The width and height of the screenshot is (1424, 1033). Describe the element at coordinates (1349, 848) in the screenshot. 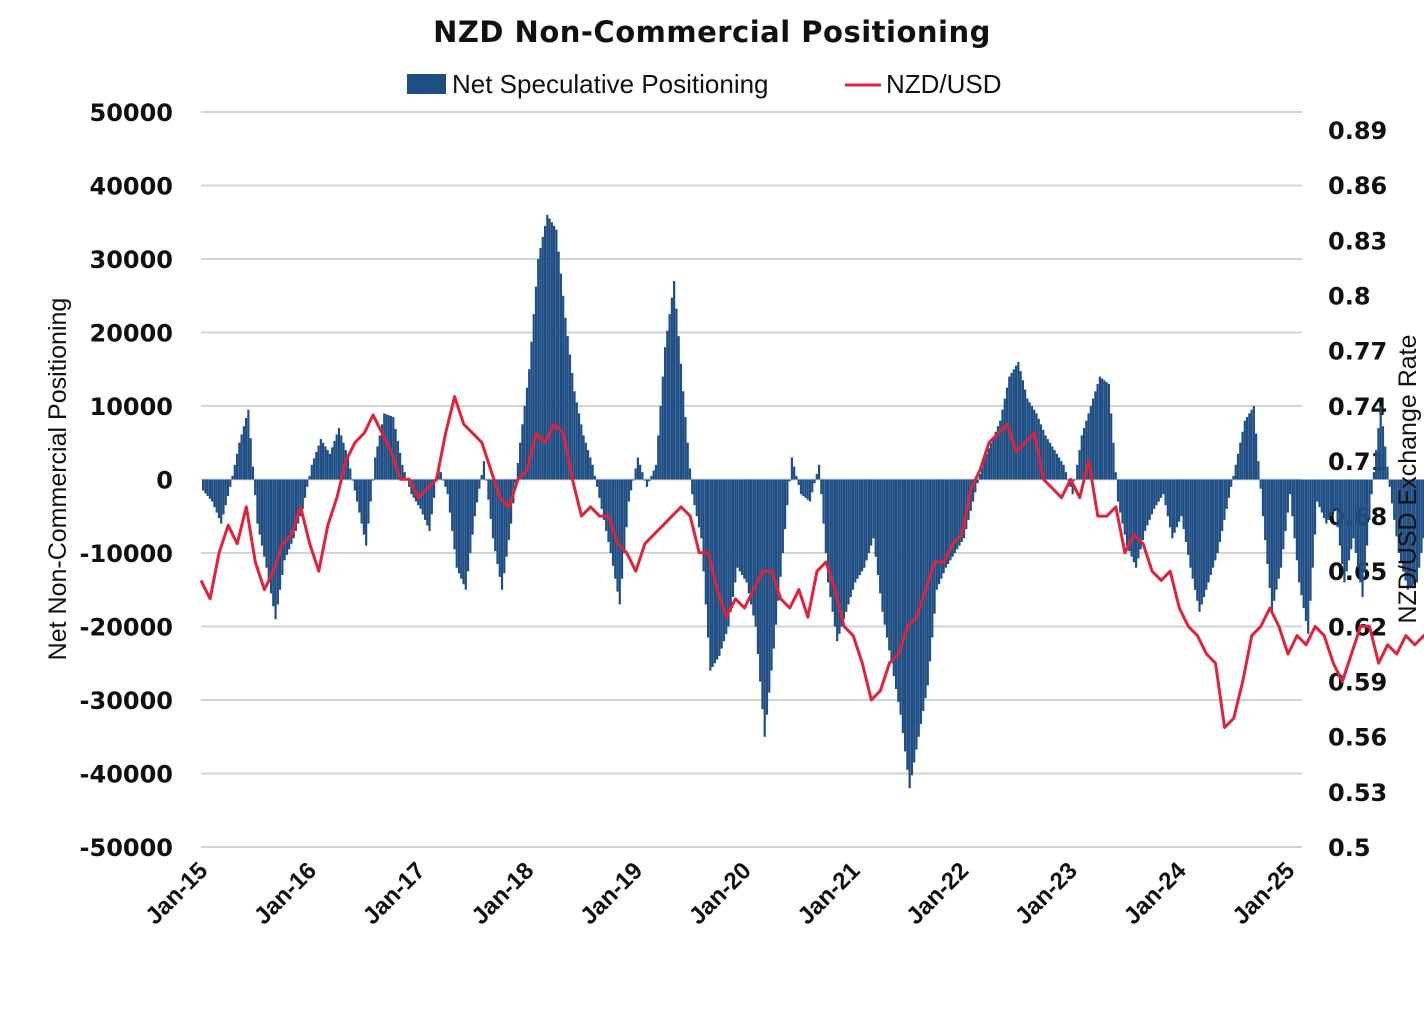

I see `y-right-tick-label: 0.5` at that location.